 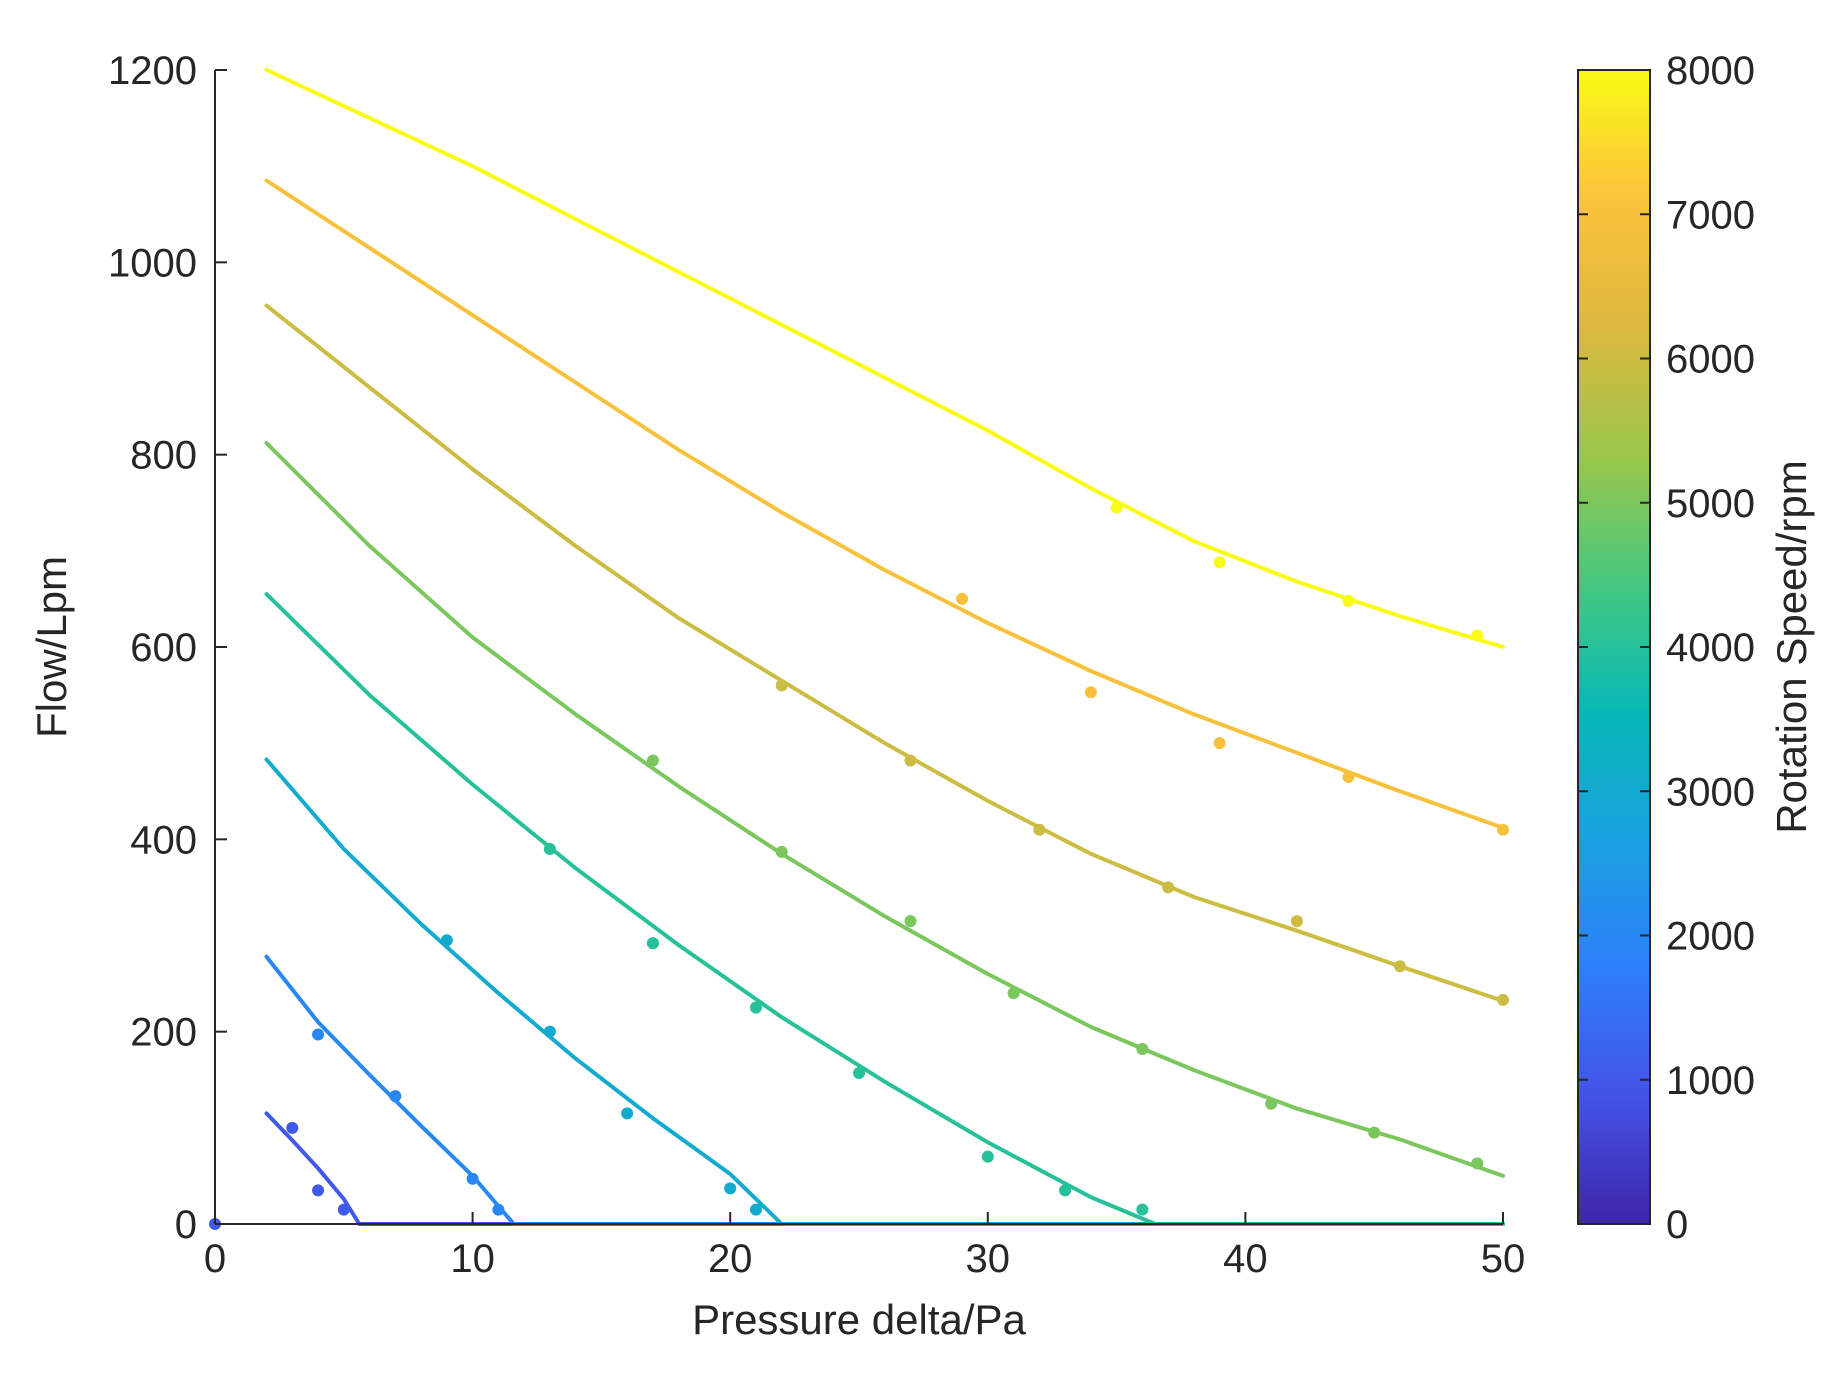 I want to click on x-tick-label: 20, so click(x=730, y=1259).